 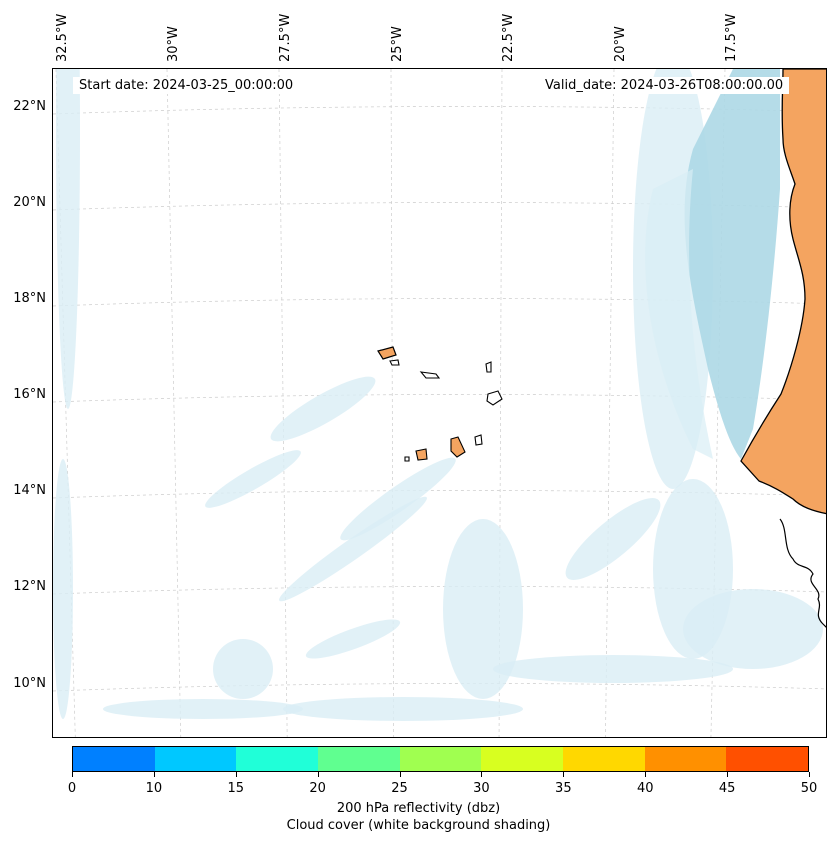 What do you see at coordinates (154, 788) in the screenshot?
I see `colorbar-tick-label: 10` at bounding box center [154, 788].